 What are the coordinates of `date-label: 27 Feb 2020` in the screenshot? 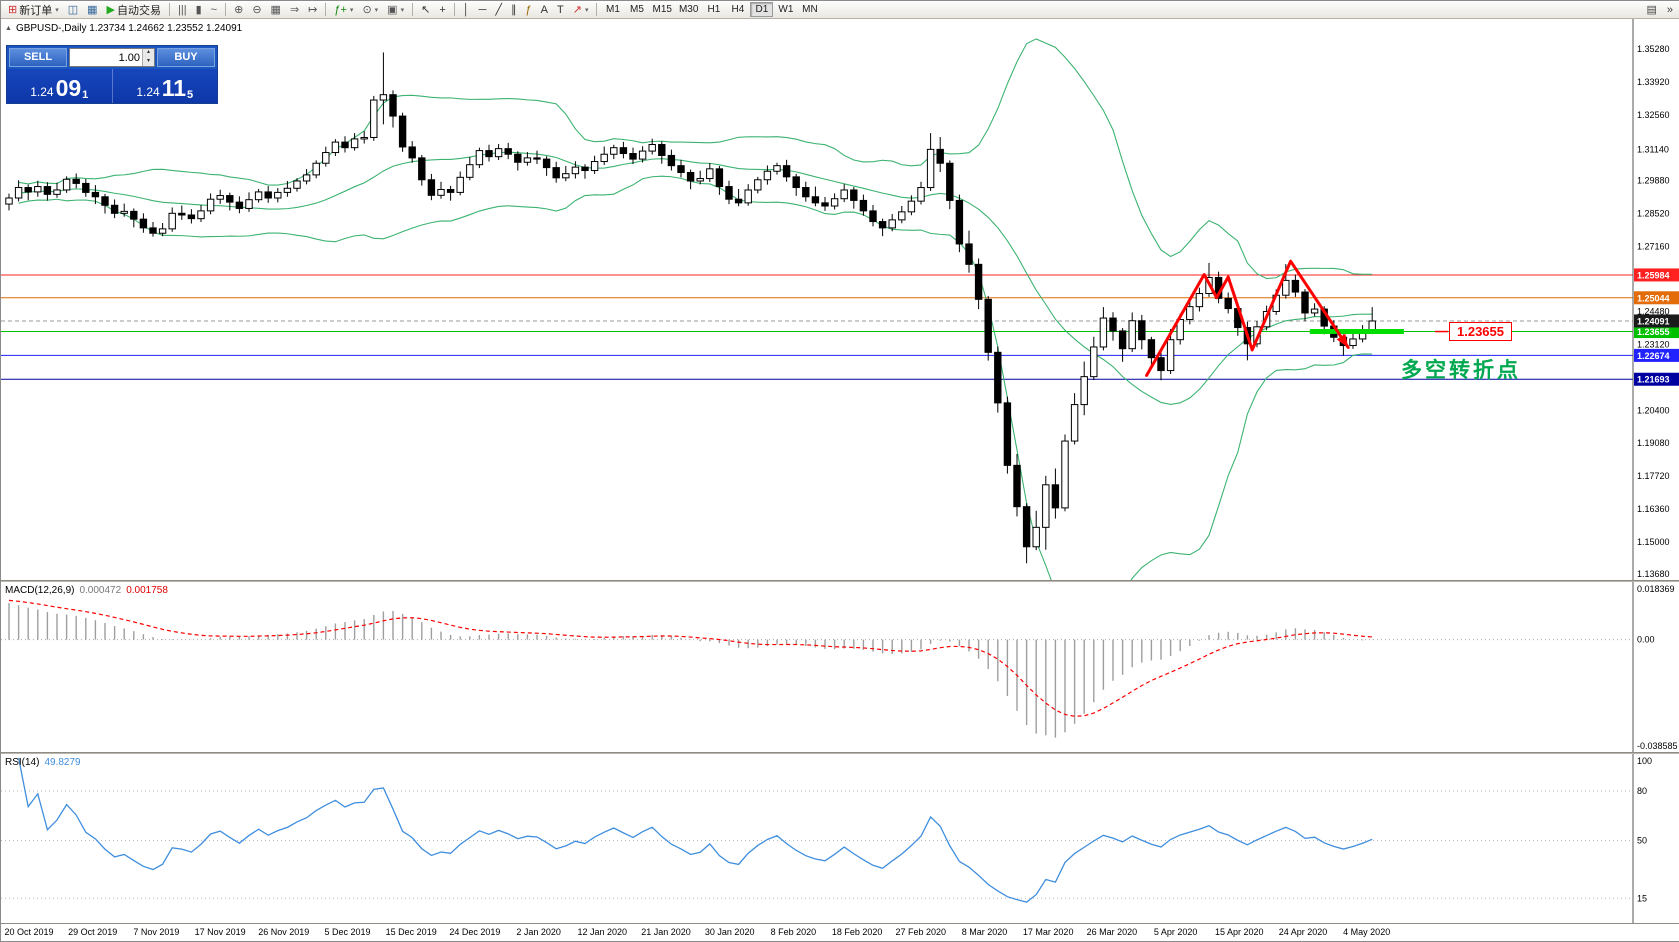 It's located at (921, 932).